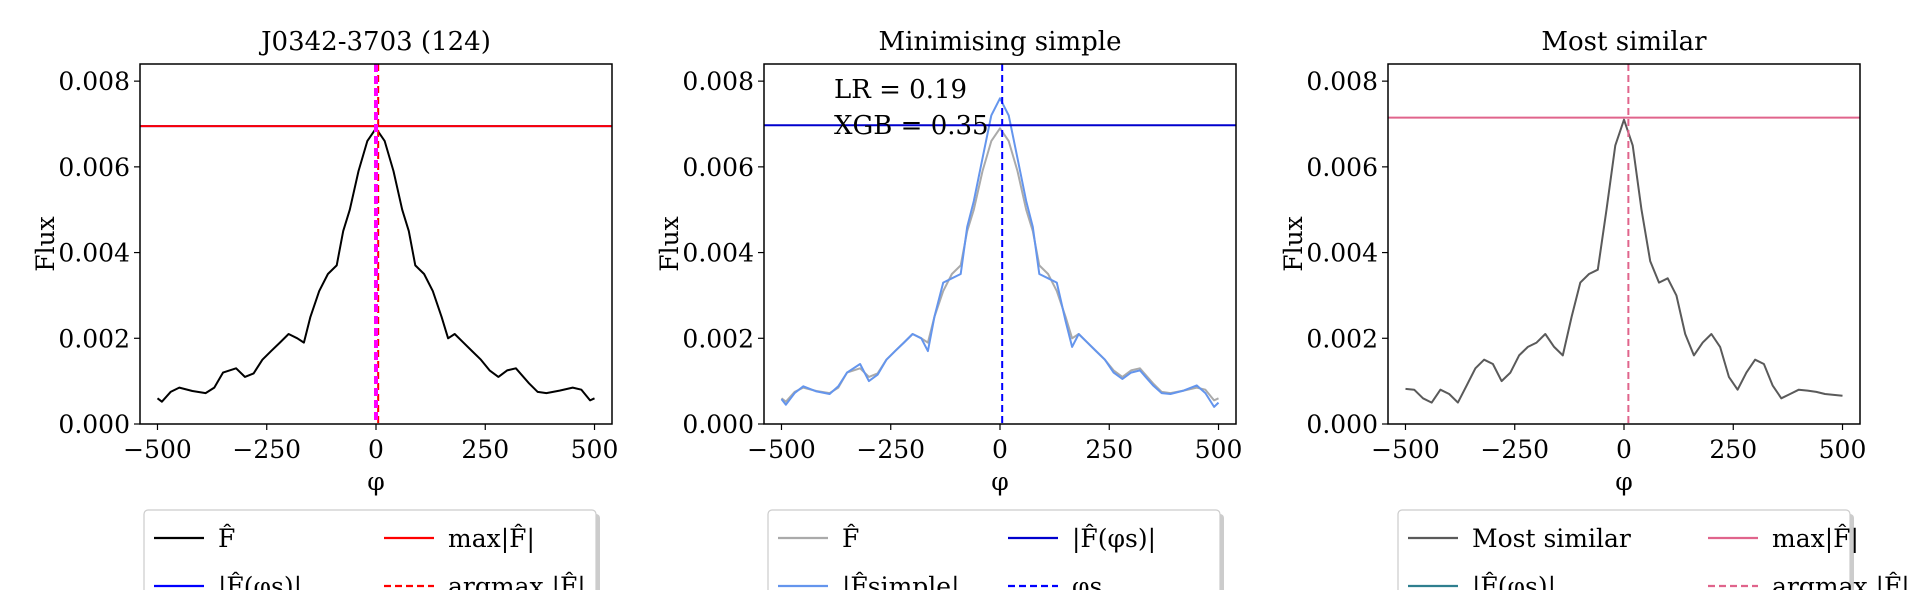 This screenshot has height=590, width=1912. Describe the element at coordinates (900, 90) in the screenshot. I see `annotation-text: LR = 0.19` at that location.